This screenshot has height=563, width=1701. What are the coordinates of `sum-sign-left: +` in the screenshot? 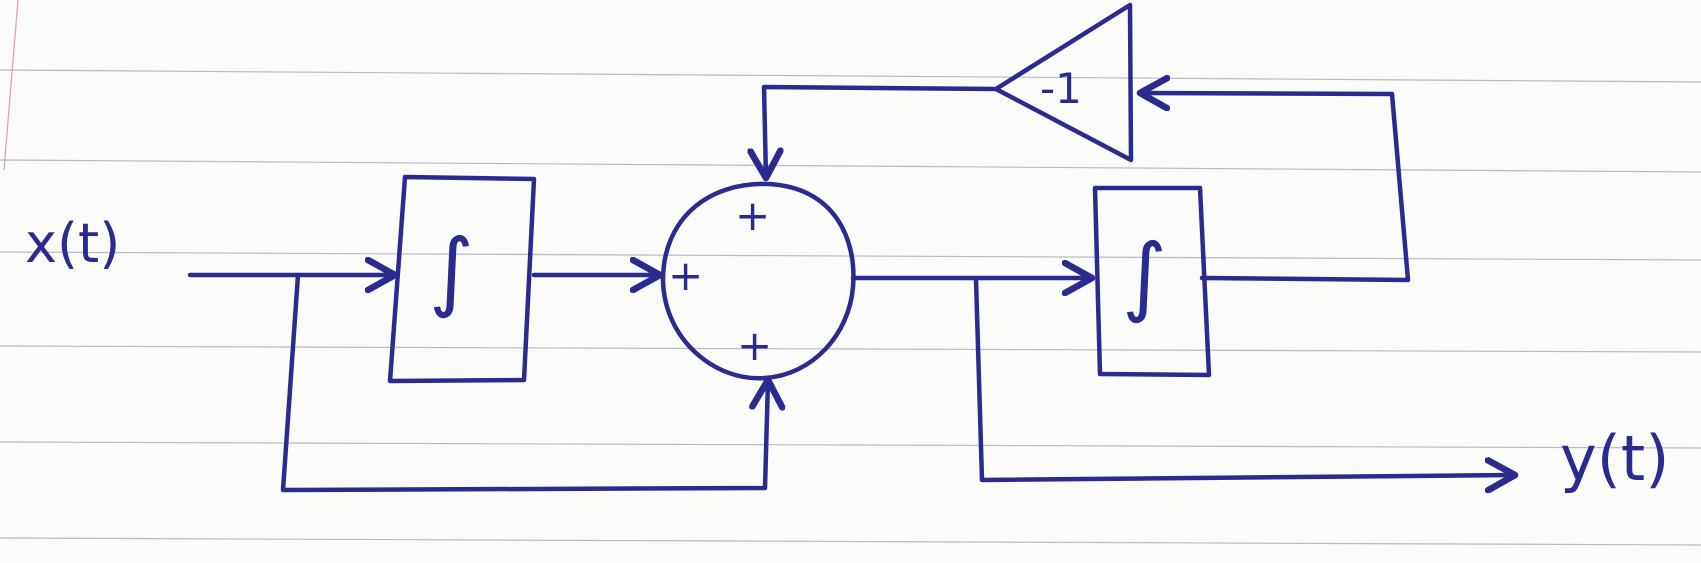 It's located at (685, 275).